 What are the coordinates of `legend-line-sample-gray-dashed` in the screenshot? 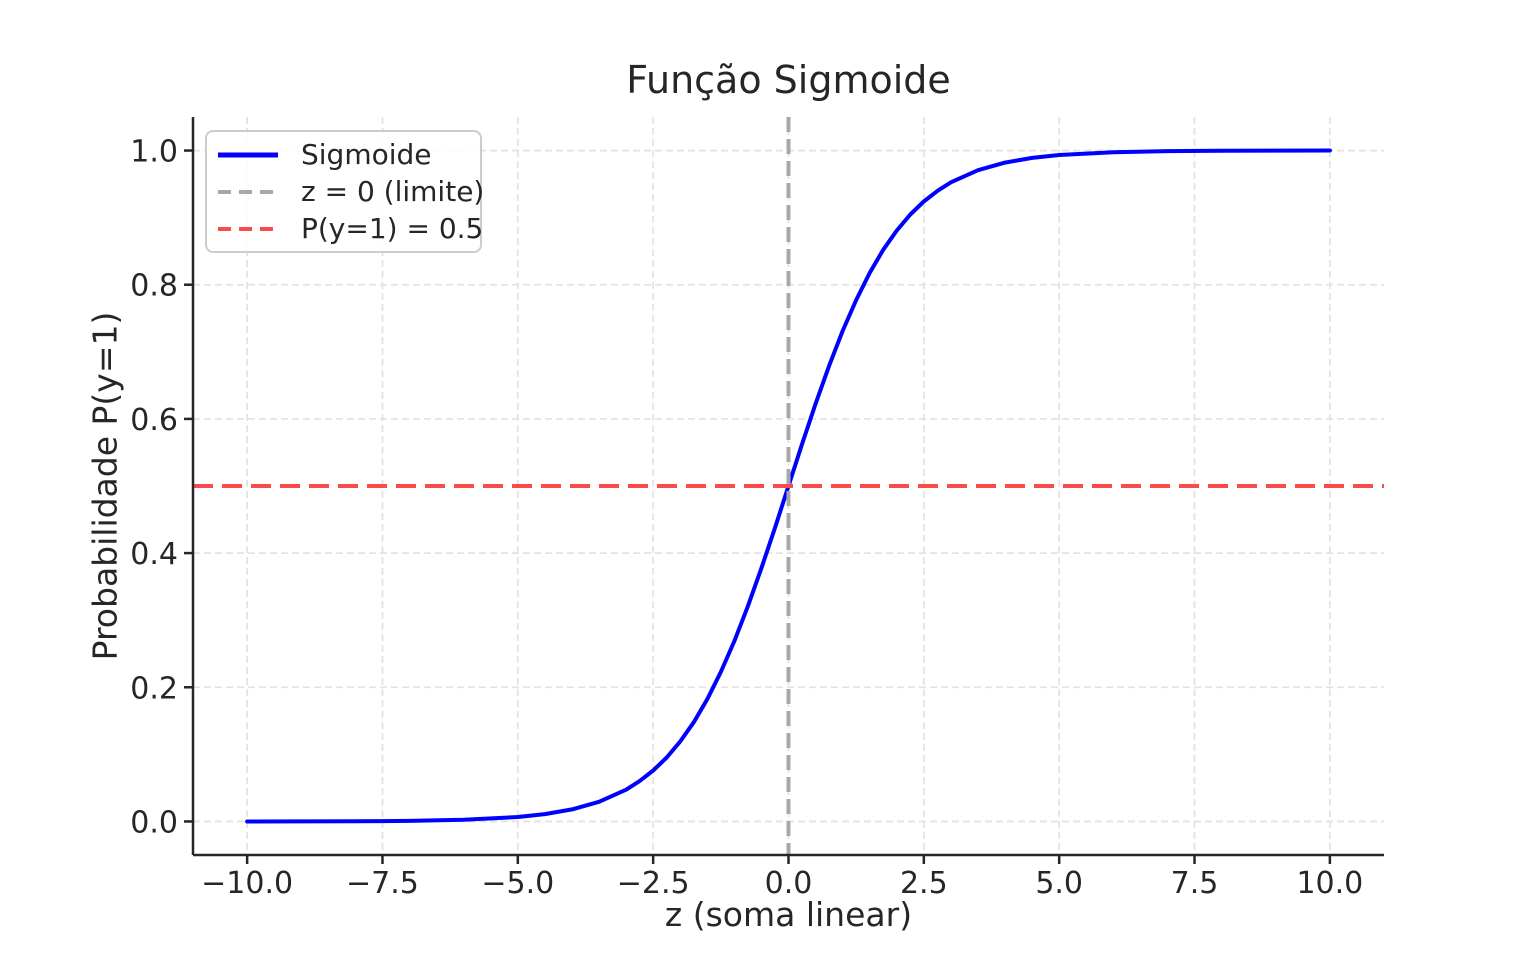 It's located at (248, 191).